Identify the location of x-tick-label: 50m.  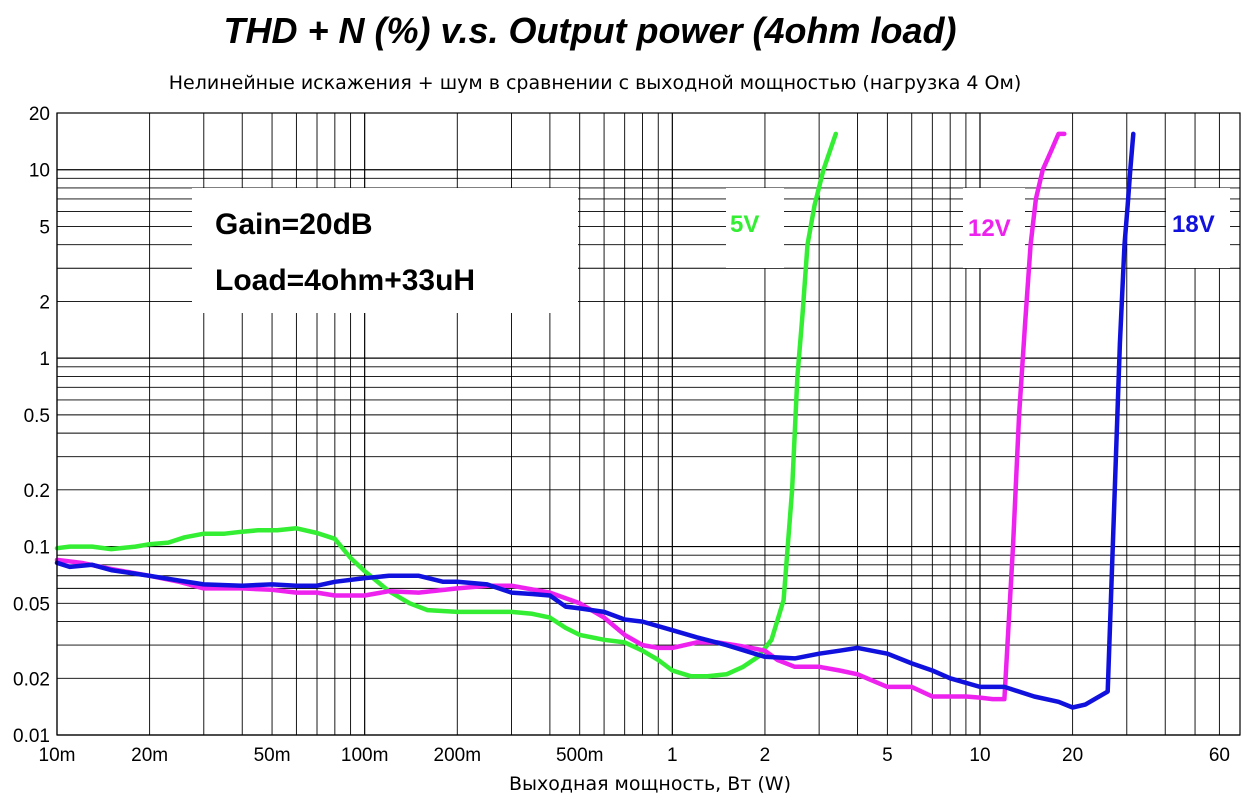
(272, 755).